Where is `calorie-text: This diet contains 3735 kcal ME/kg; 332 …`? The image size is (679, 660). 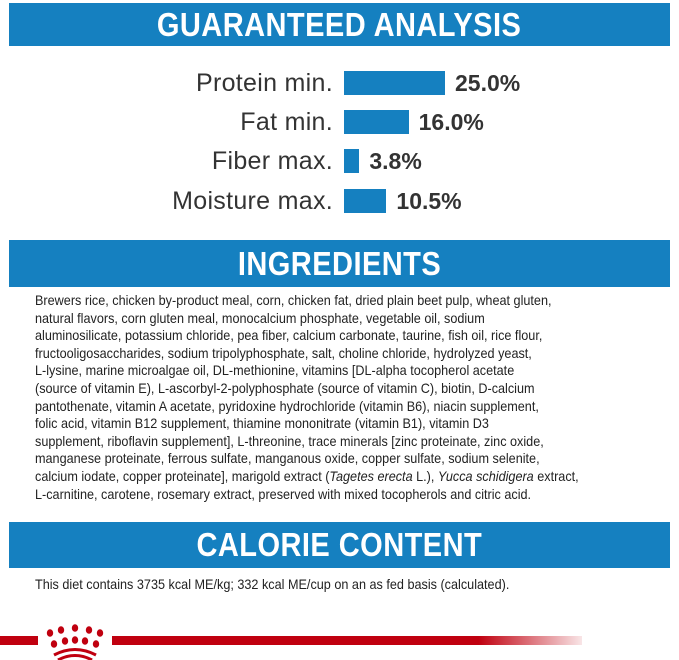
calorie-text: This diet contains 3735 kcal ME/kg; 332 … is located at coordinates (272, 584).